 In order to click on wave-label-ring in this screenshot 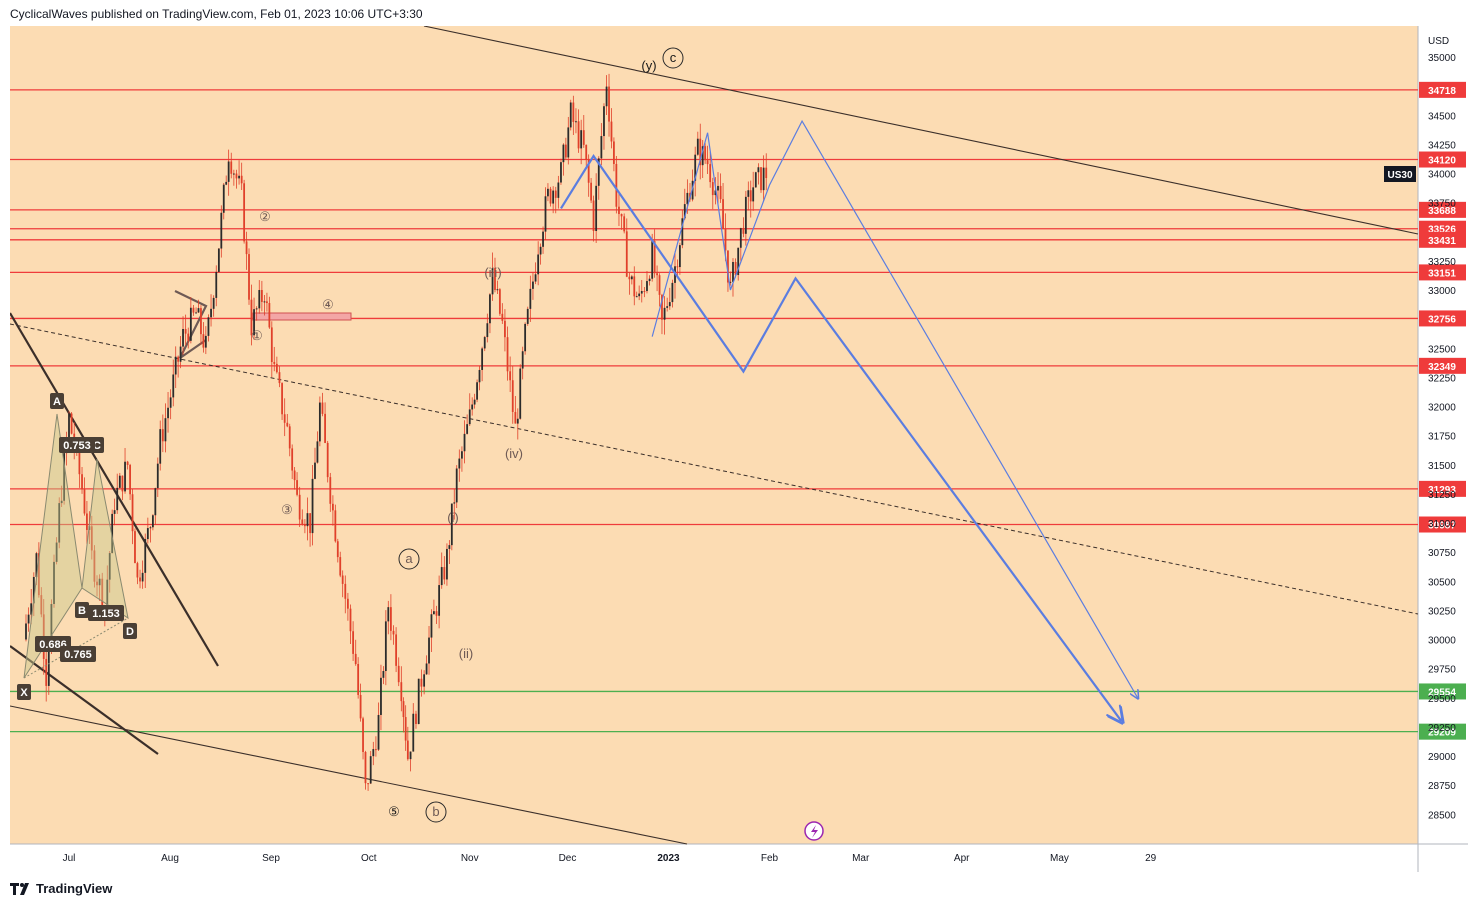, I will do `click(673, 58)`.